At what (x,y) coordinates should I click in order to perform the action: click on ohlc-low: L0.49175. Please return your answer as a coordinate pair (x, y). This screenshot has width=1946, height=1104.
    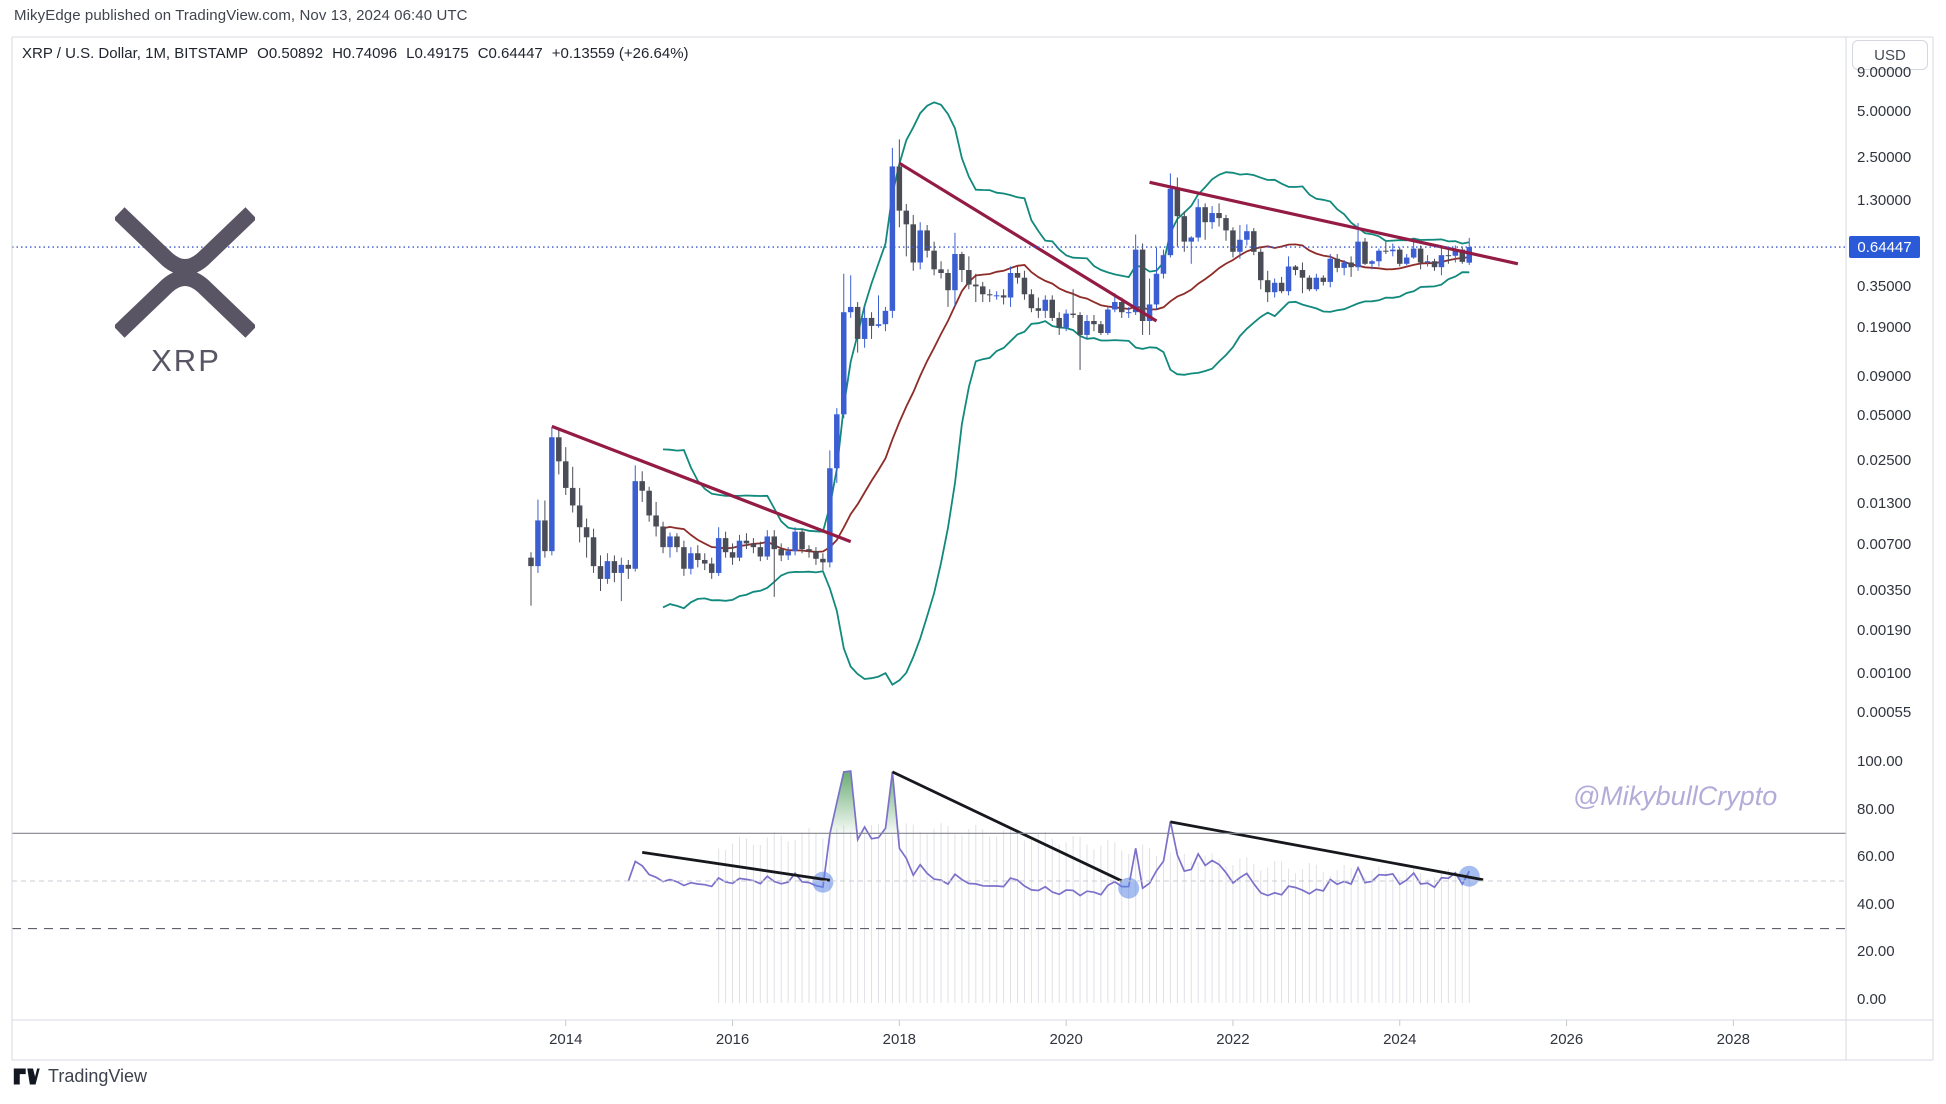
    Looking at the image, I should click on (437, 53).